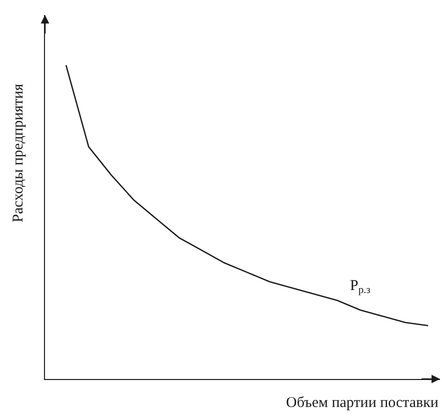 This screenshot has width=442, height=416. What do you see at coordinates (18, 153) in the screenshot?
I see `y-axis-title: Расходы предприятия` at bounding box center [18, 153].